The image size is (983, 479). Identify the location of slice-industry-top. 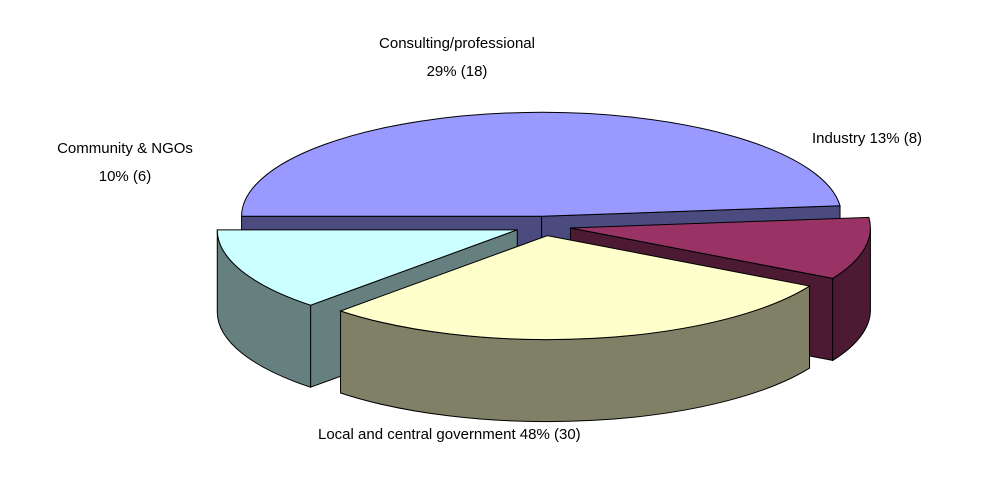
(367, 267).